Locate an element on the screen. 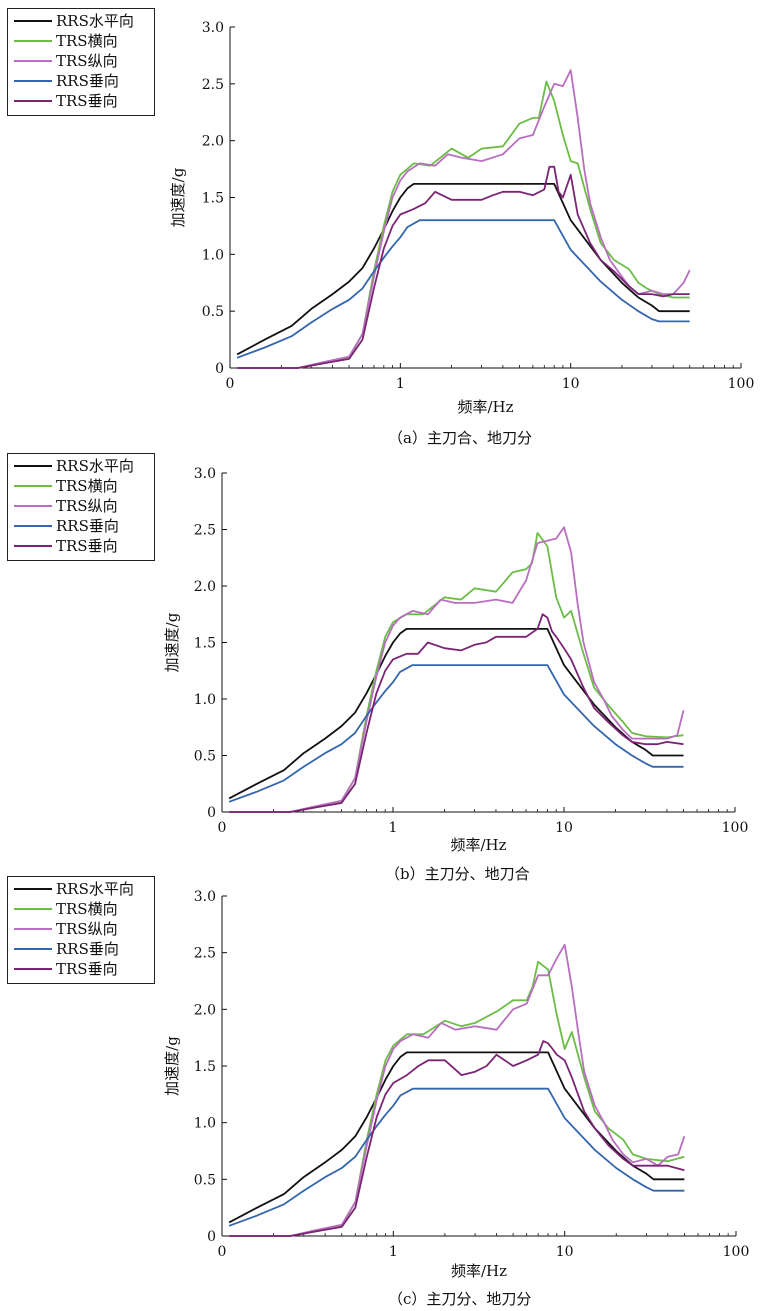  figure-caption: （b）主刀分、地刀合 is located at coordinates (457, 874).